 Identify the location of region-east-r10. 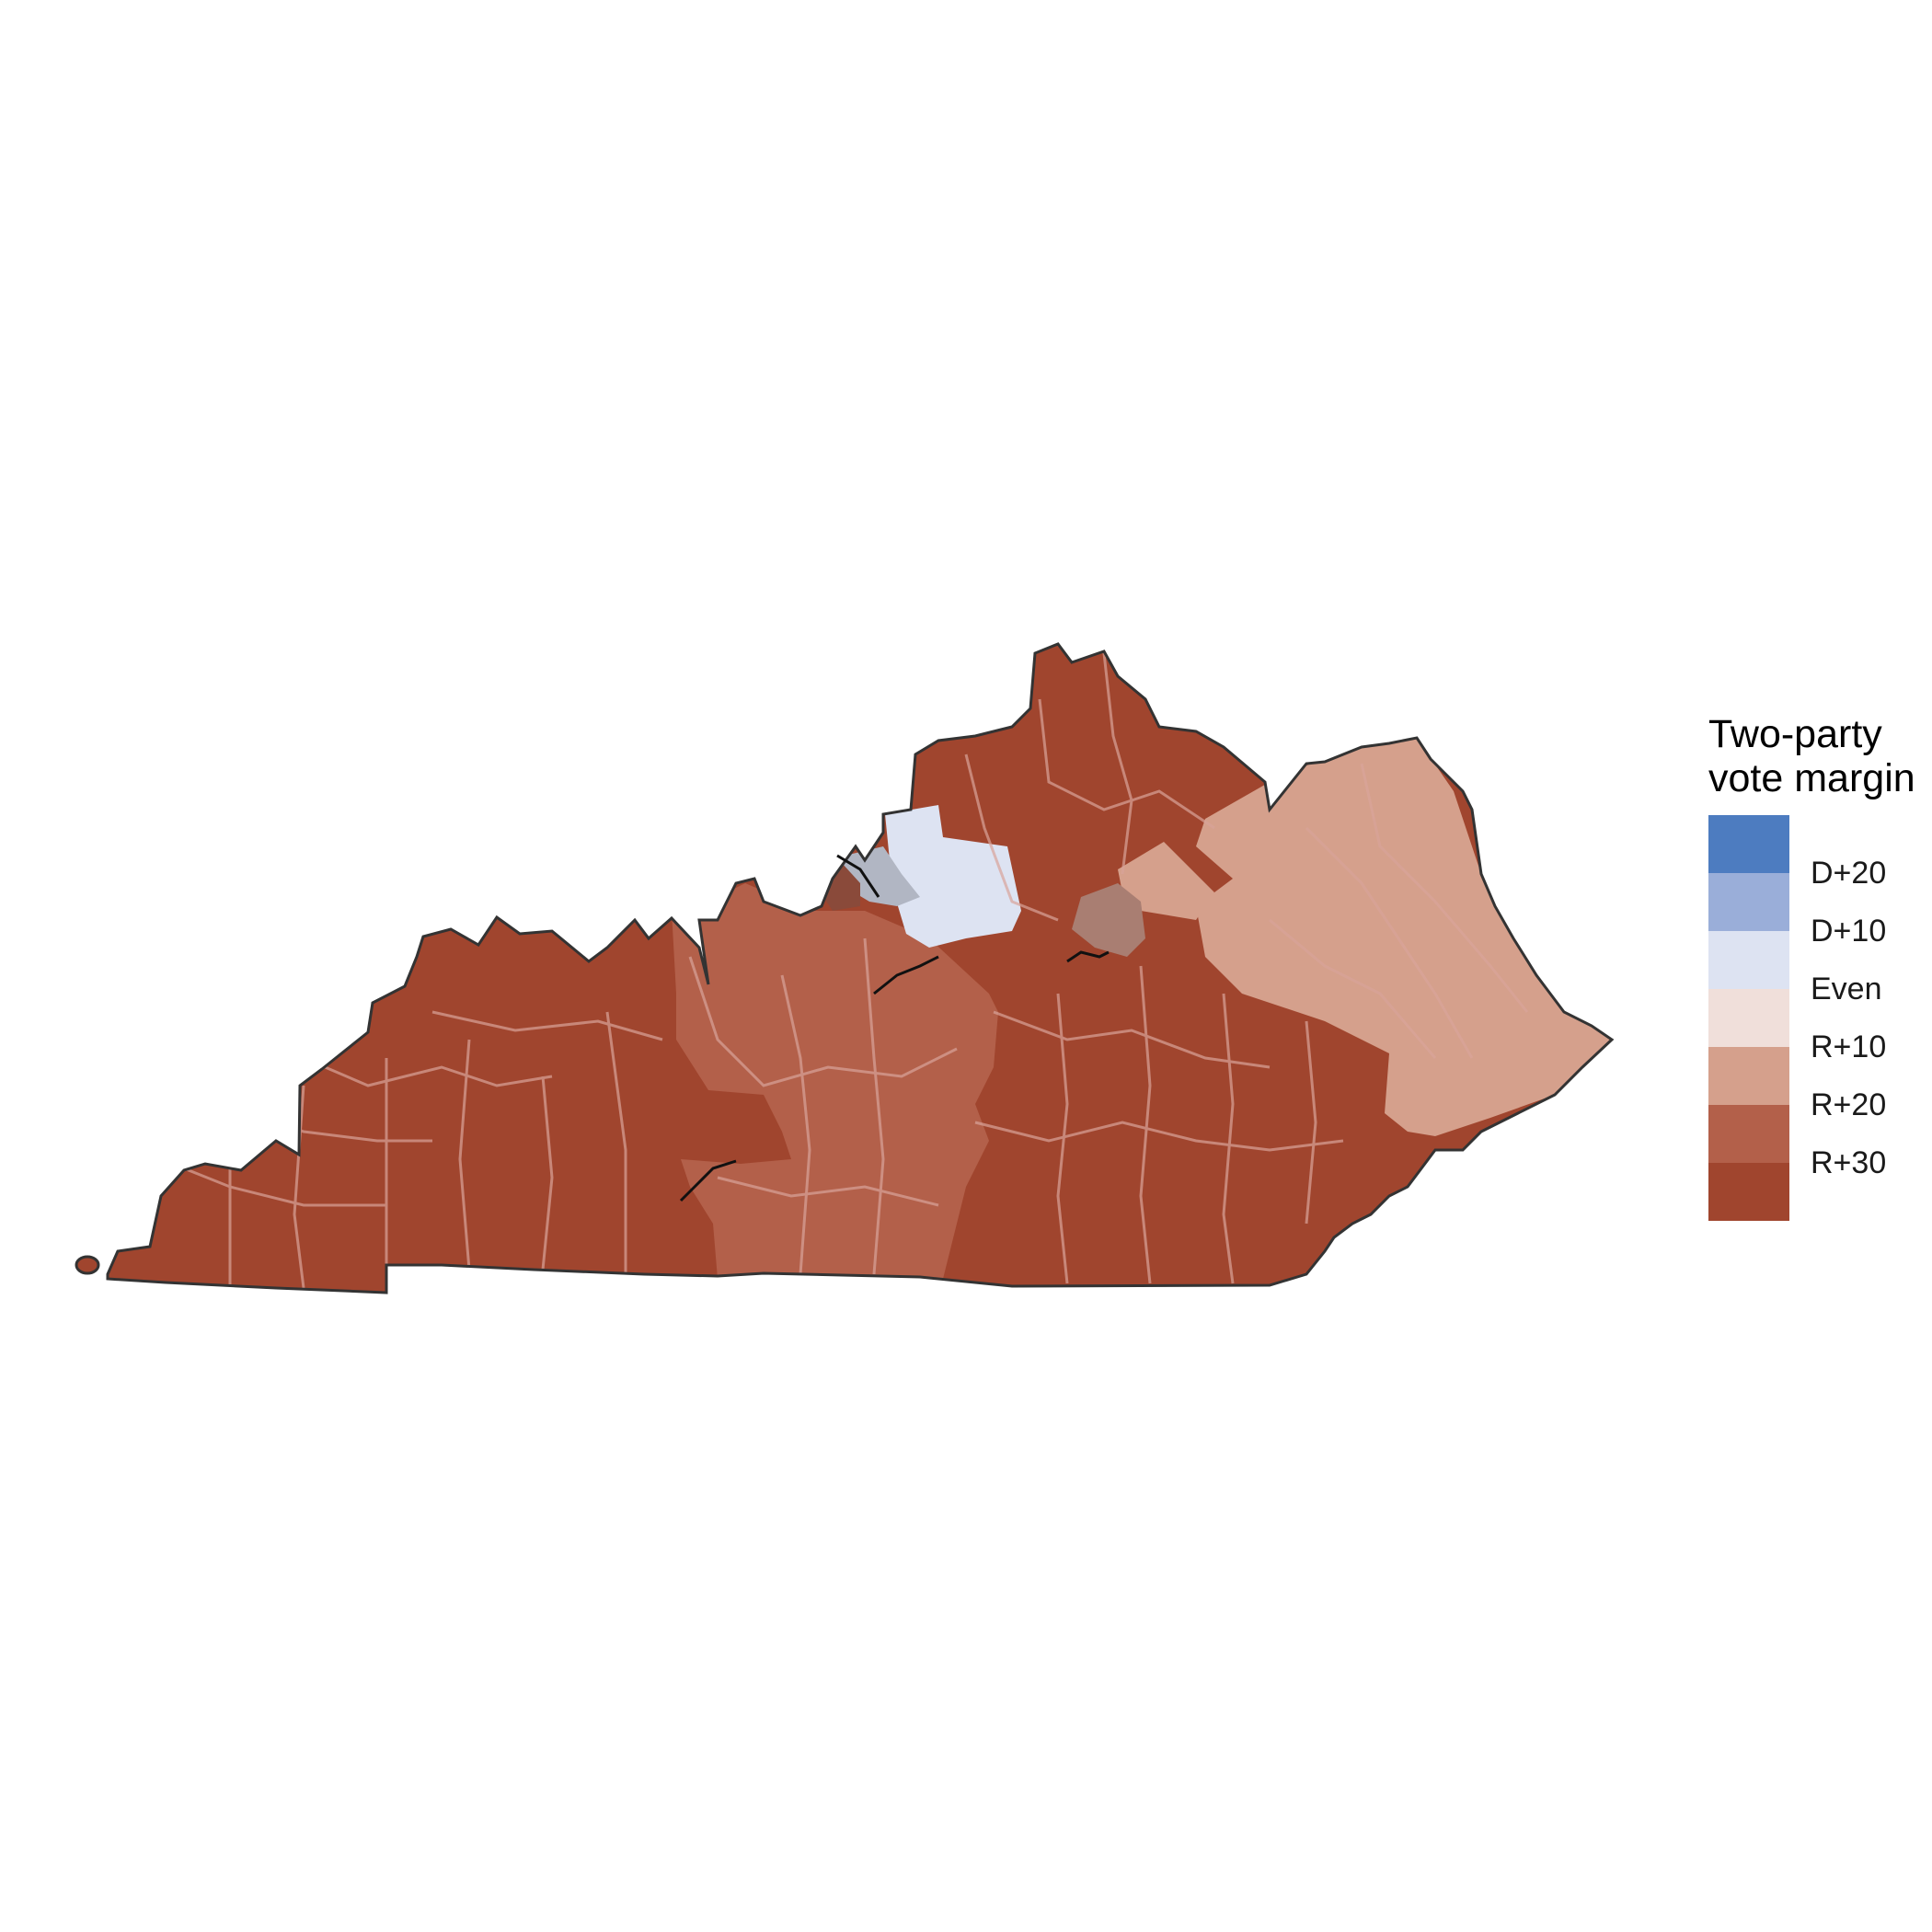
(1404, 937).